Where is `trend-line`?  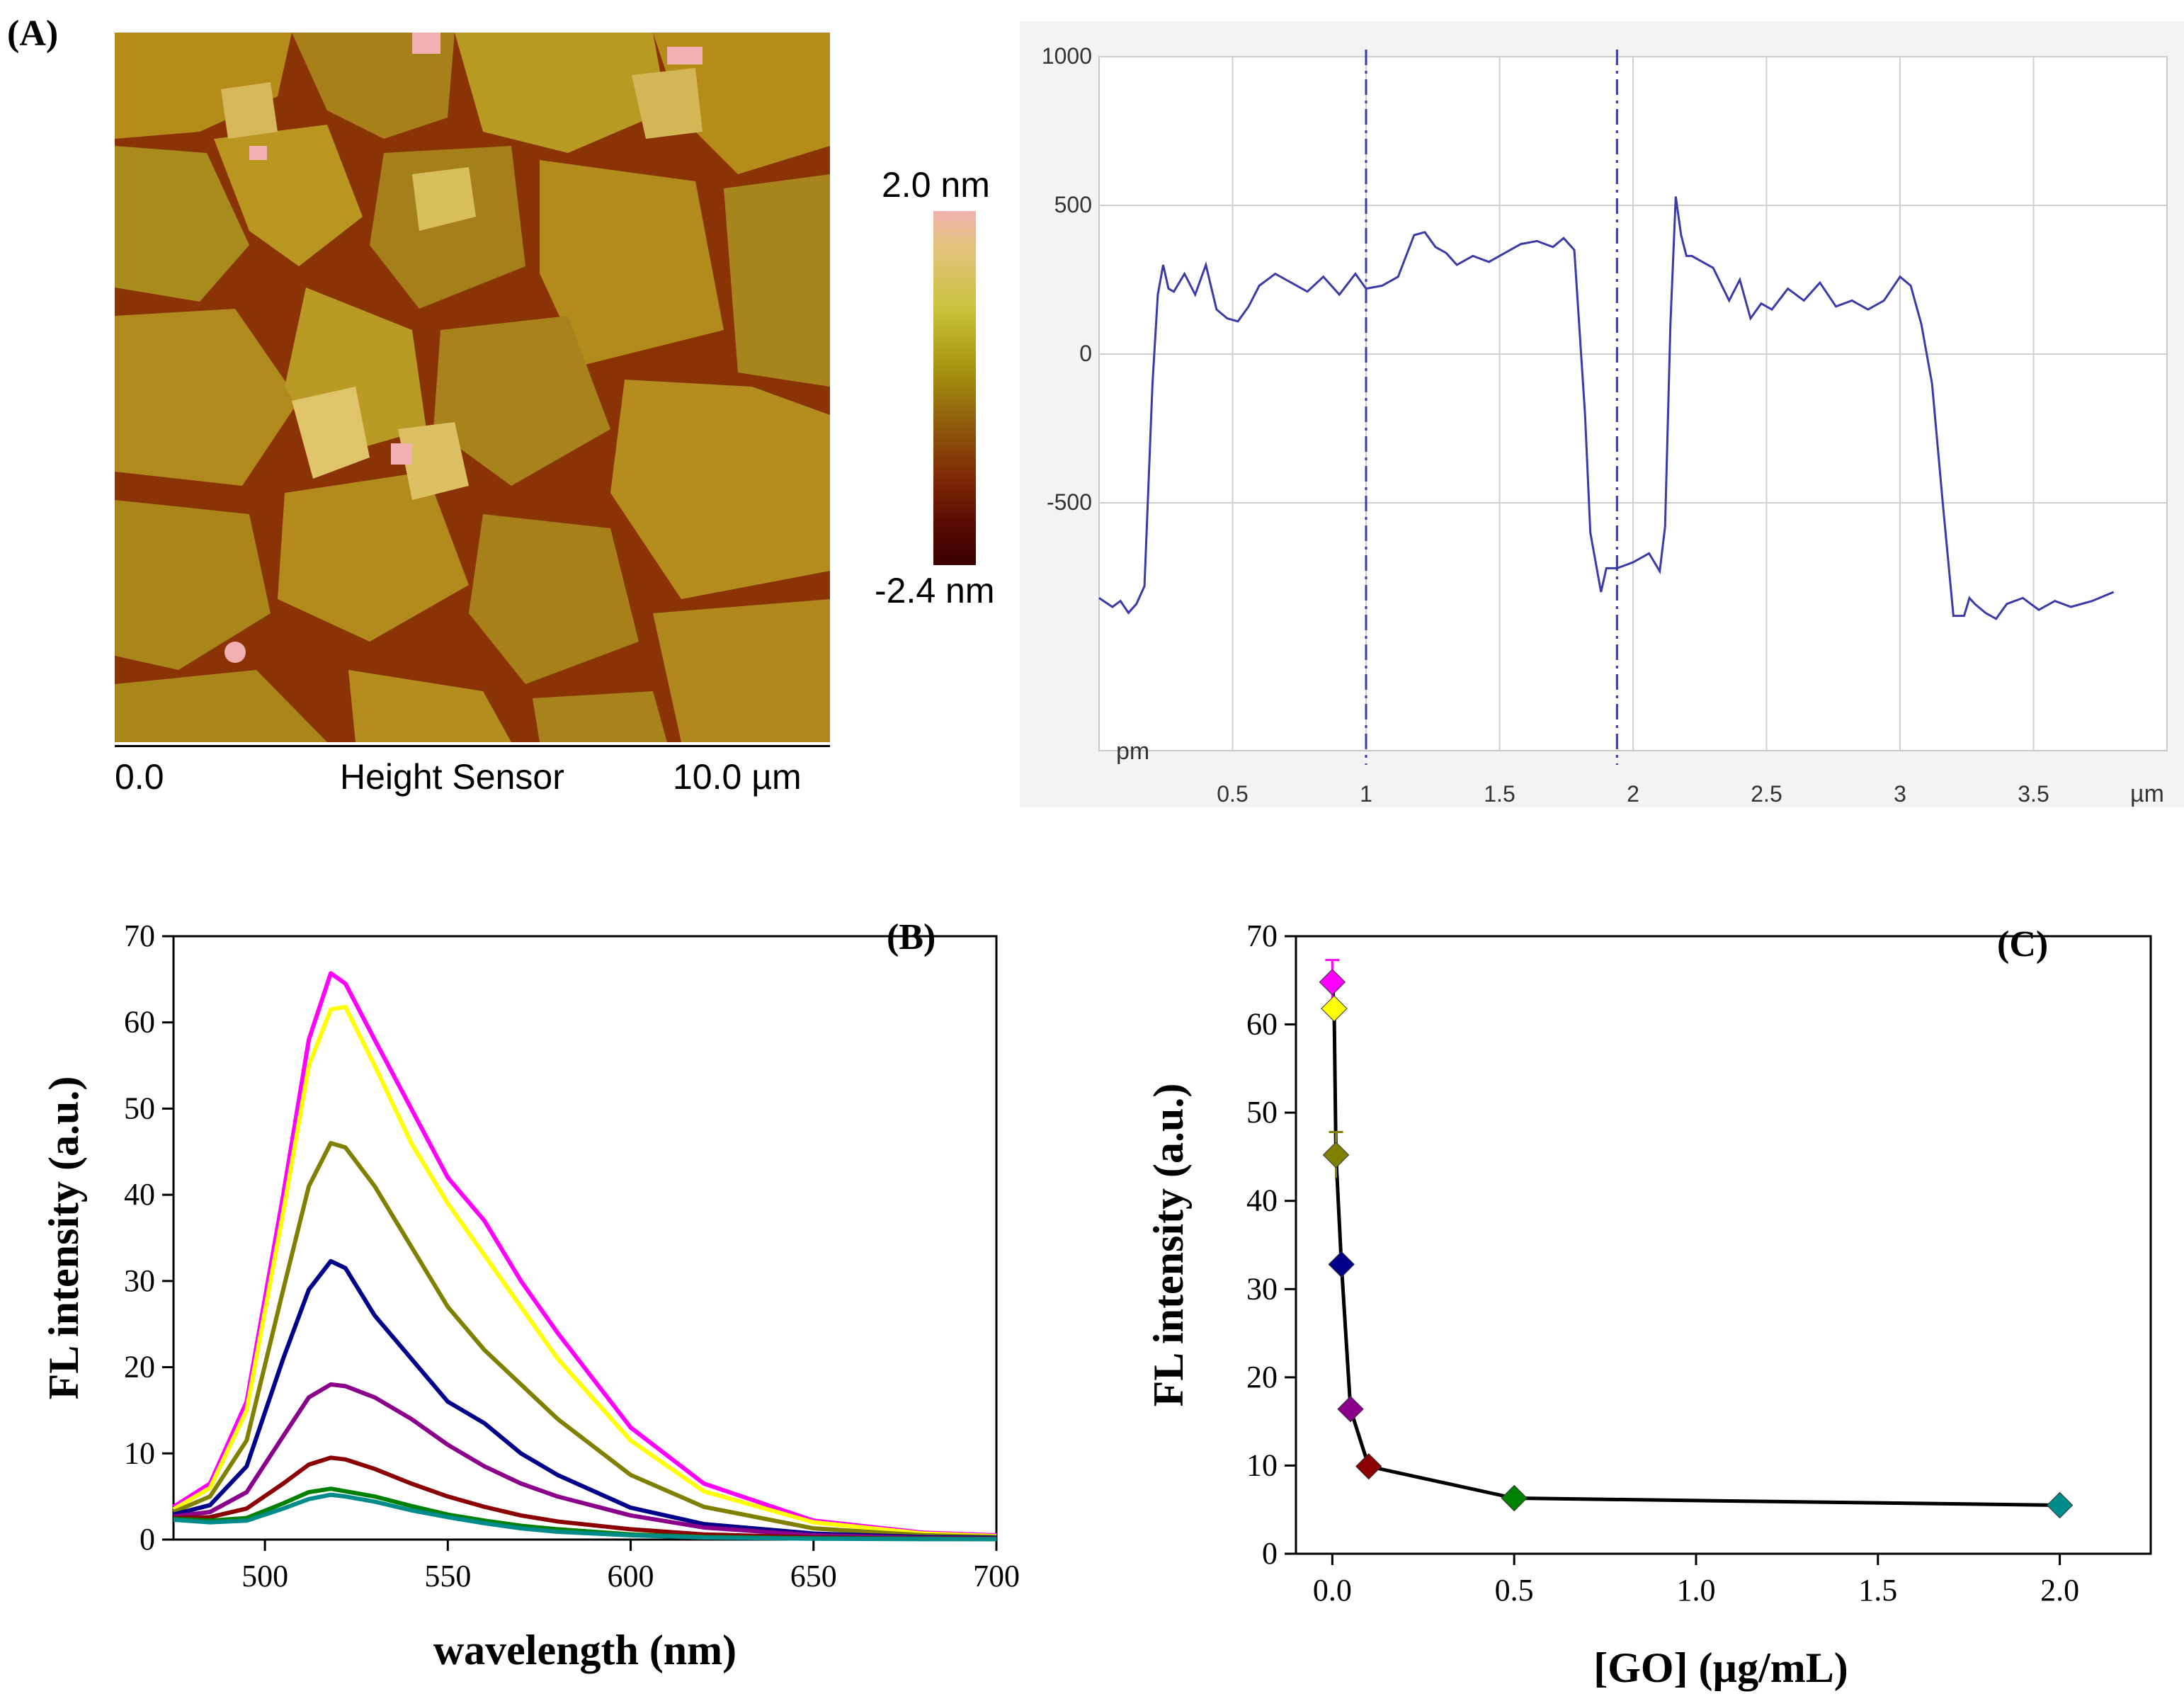
trend-line is located at coordinates (1695, 1244).